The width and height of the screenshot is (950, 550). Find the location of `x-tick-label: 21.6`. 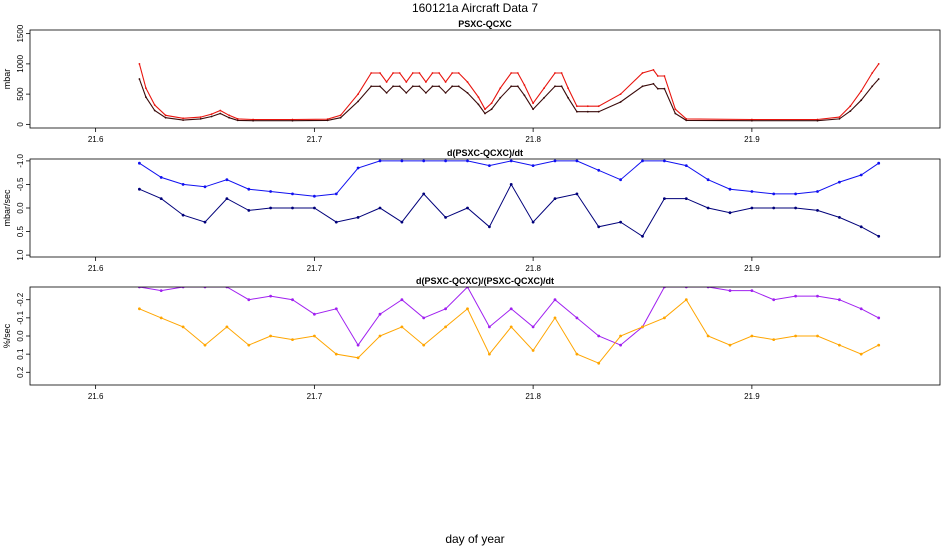

x-tick-label: 21.6 is located at coordinates (96, 268).